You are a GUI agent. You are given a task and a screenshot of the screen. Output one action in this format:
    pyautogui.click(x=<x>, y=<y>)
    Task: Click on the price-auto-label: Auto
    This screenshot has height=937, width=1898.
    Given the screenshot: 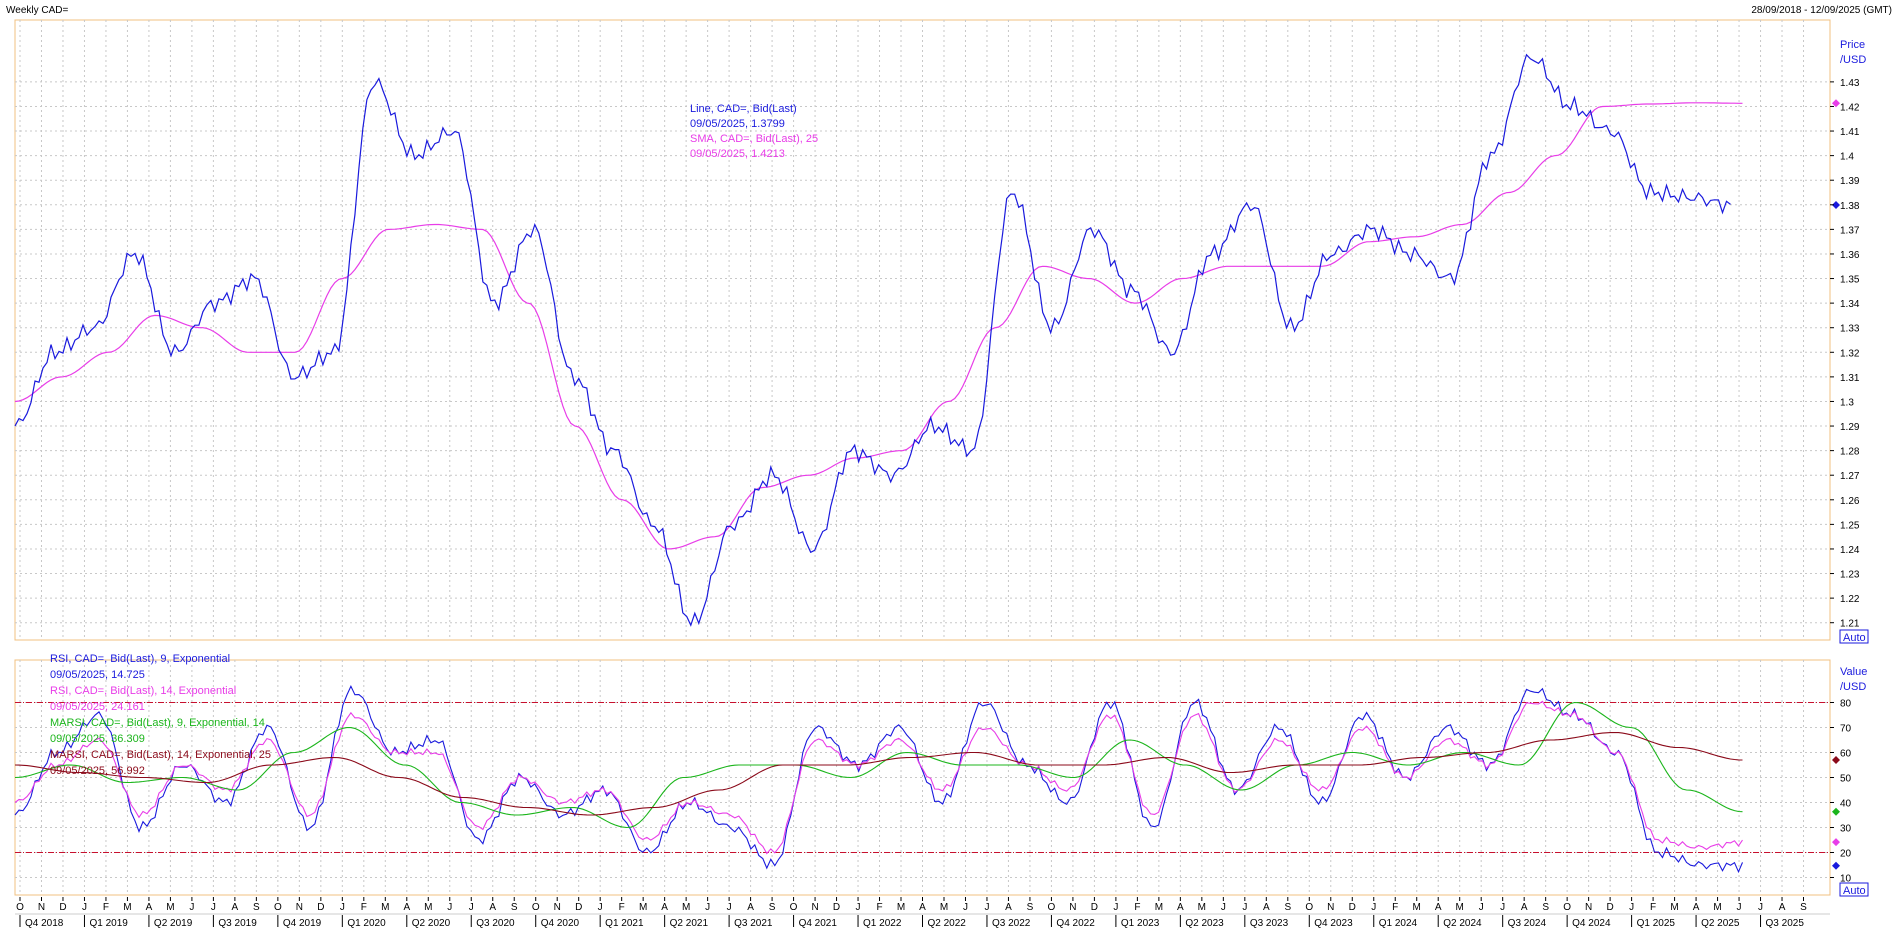 What is the action you would take?
    pyautogui.click(x=1854, y=638)
    